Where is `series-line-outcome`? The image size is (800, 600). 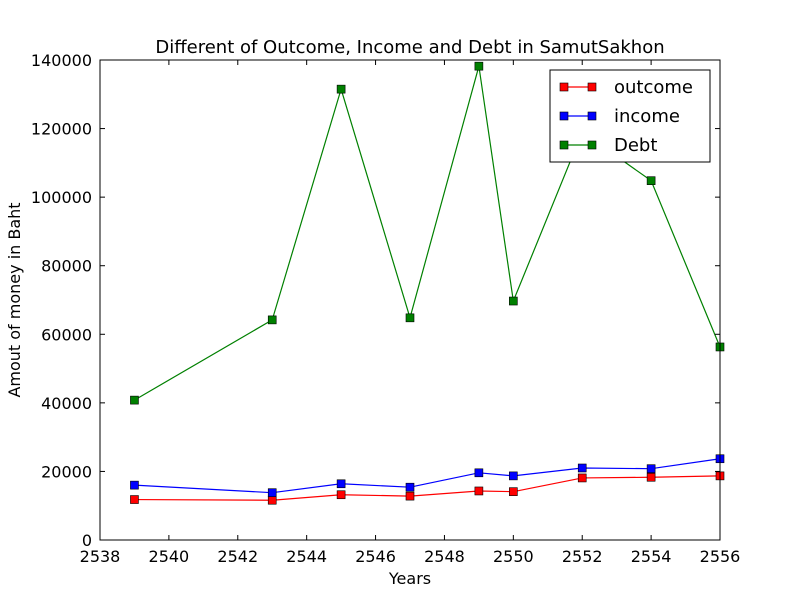 series-line-outcome is located at coordinates (427, 488).